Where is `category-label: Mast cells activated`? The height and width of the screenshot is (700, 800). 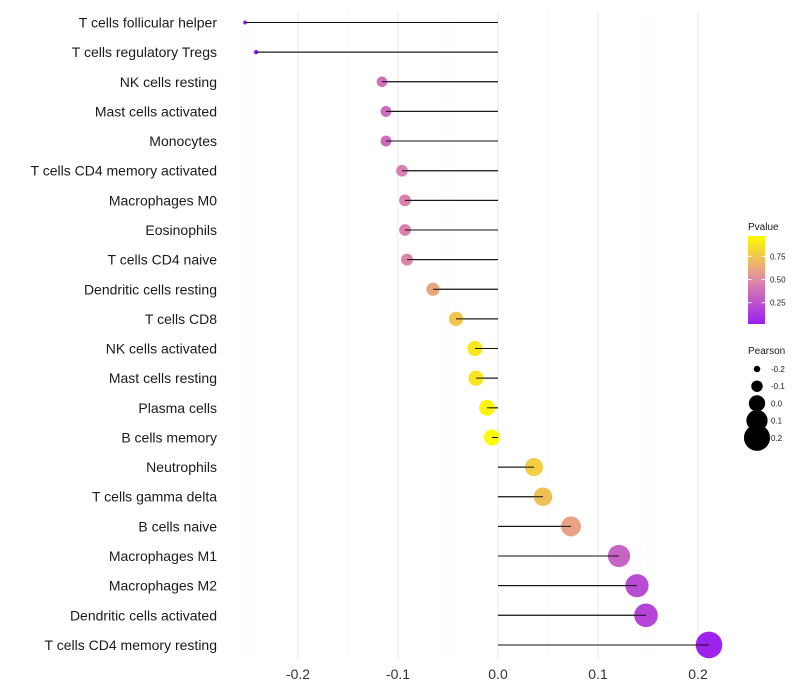
category-label: Mast cells activated is located at coordinates (156, 111).